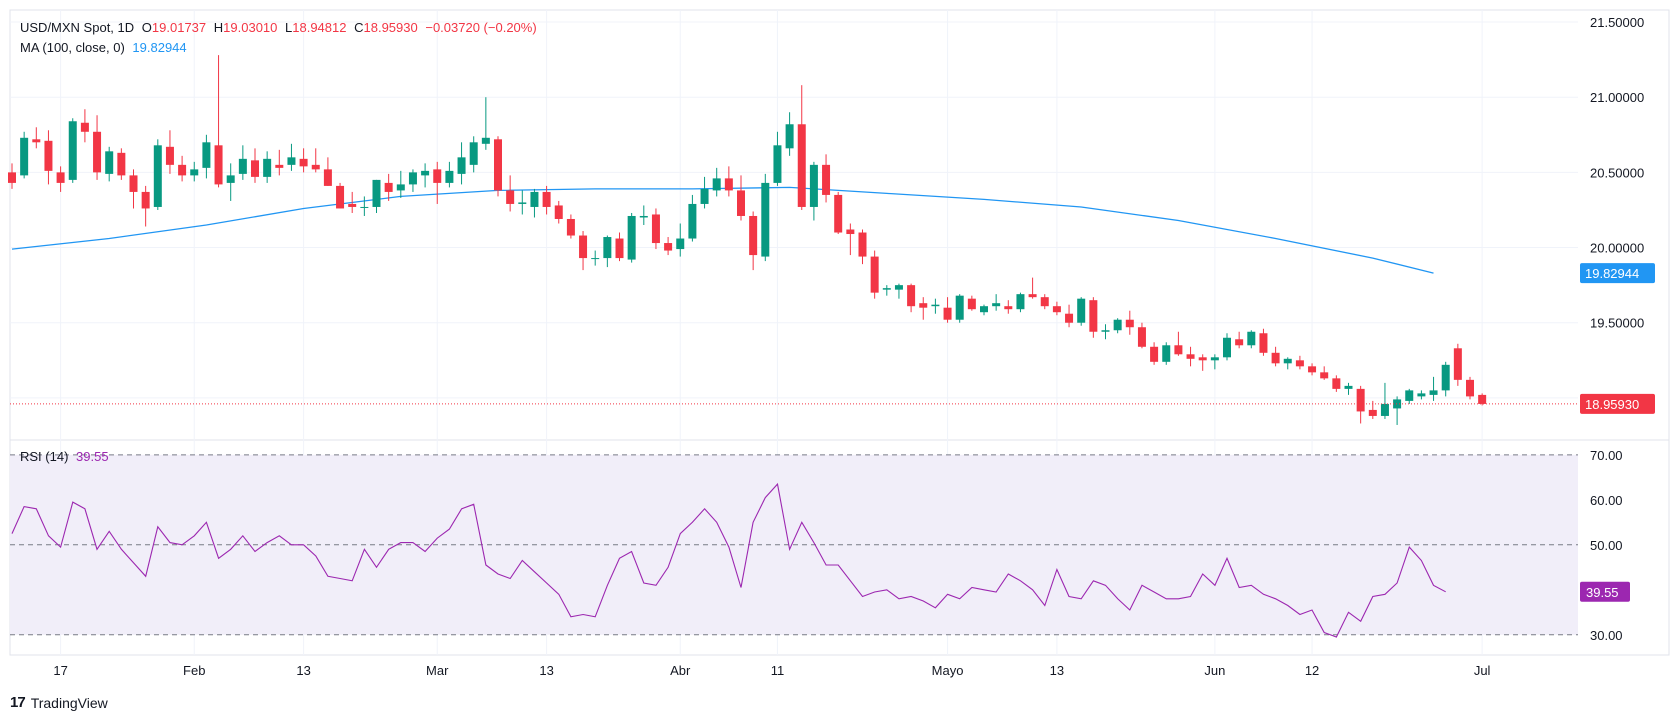  I want to click on rsi-tick-label: 70.00, so click(1606, 455).